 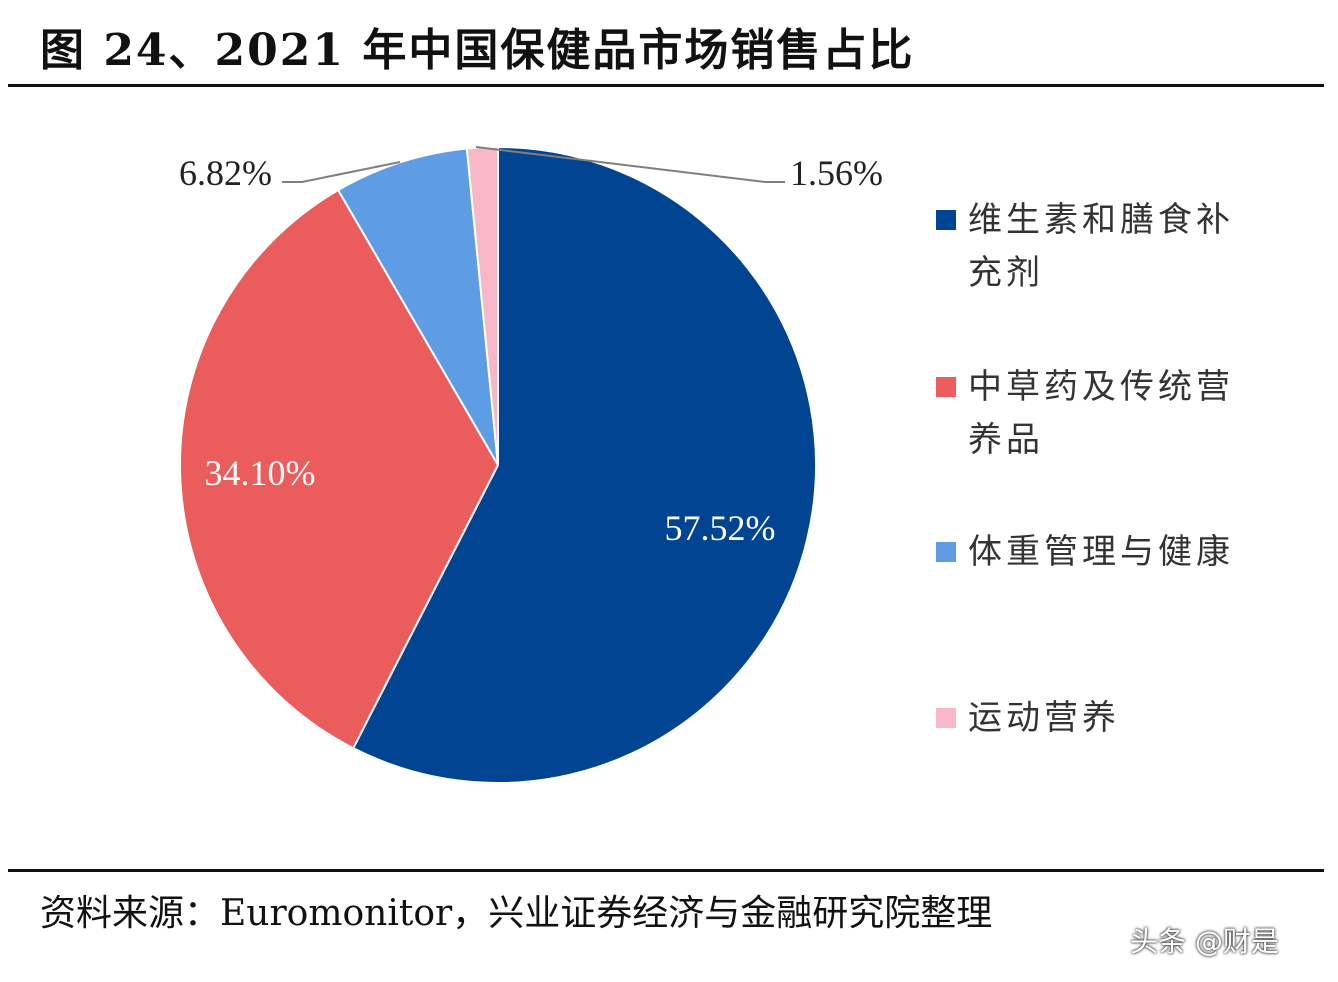 What do you see at coordinates (836, 173) in the screenshot?
I see `data-label-3: 1.56%` at bounding box center [836, 173].